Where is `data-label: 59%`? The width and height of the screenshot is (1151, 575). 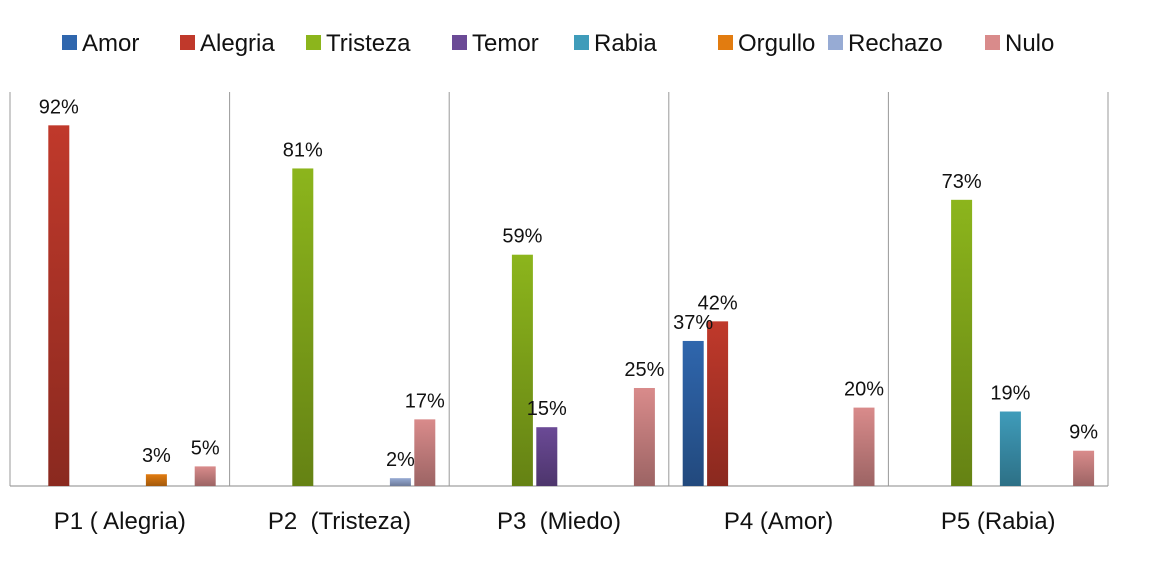 data-label: 59% is located at coordinates (522, 237).